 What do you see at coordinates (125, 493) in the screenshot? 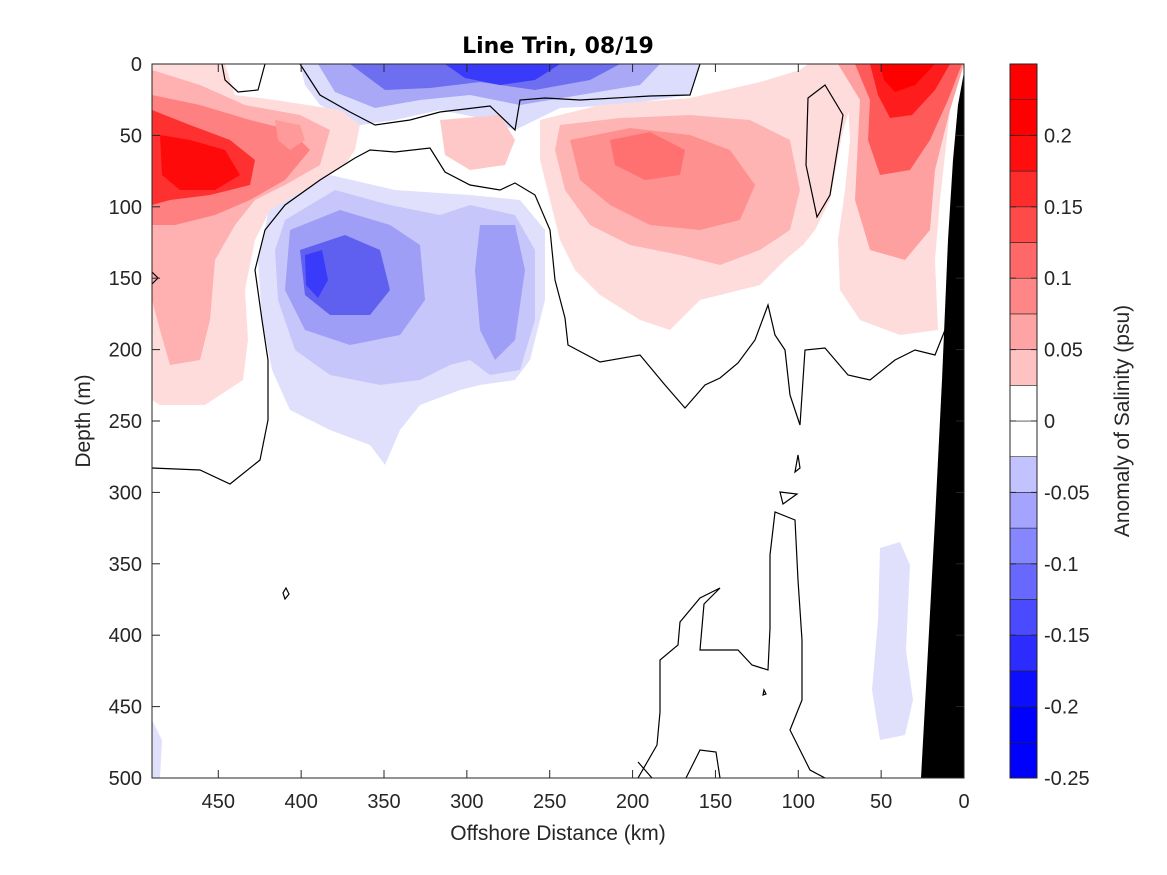
I see `y-tick-label: 300` at bounding box center [125, 493].